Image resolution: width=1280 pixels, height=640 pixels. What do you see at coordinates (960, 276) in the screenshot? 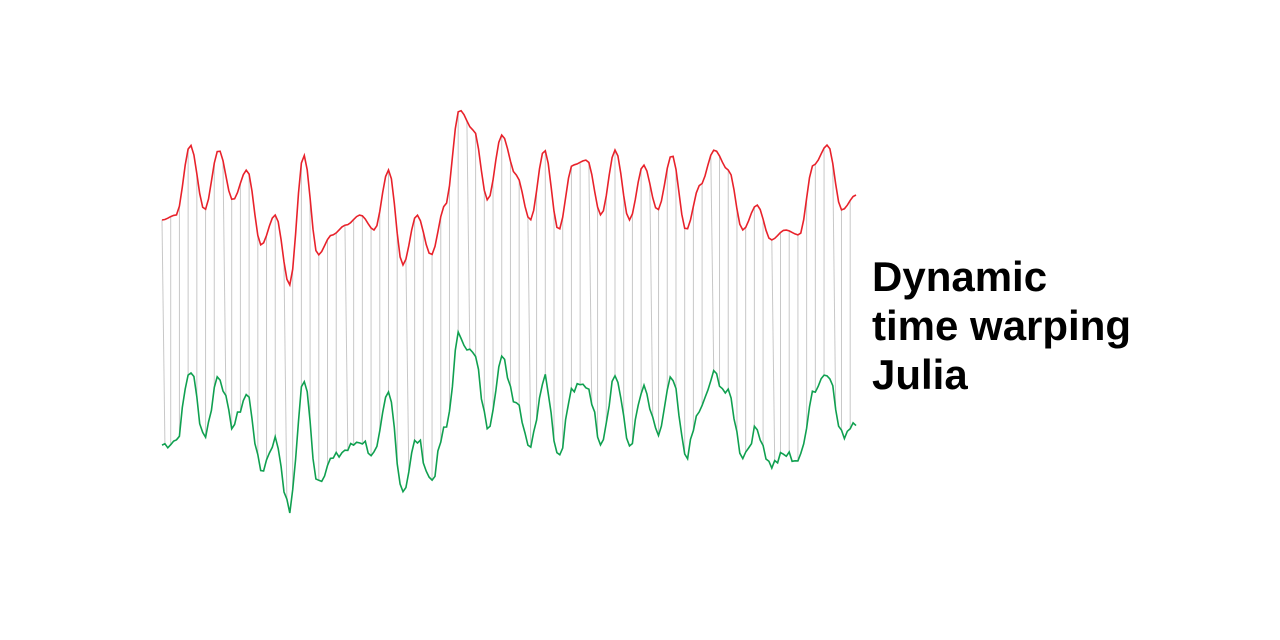
I see `title-line-1: Dynamic` at bounding box center [960, 276].